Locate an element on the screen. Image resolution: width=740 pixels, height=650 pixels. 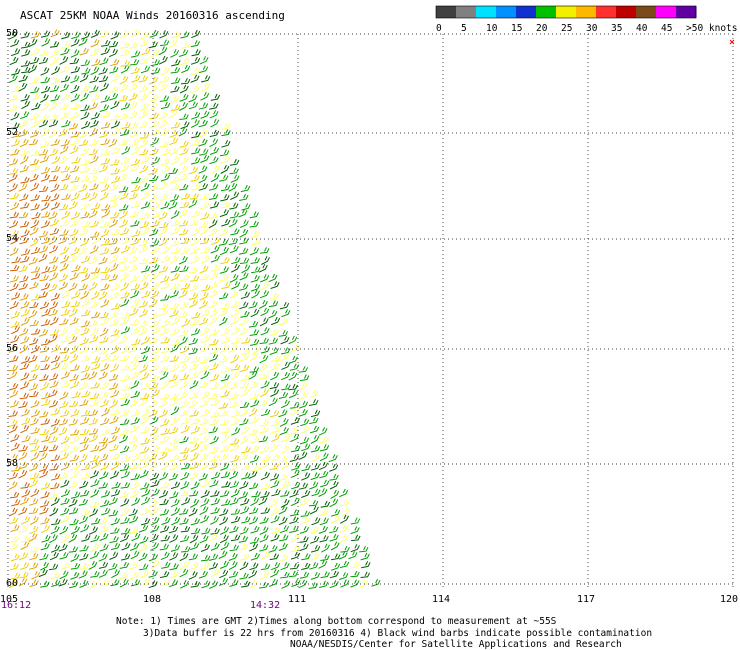
lon-label-114: 114 is located at coordinates (441, 599).